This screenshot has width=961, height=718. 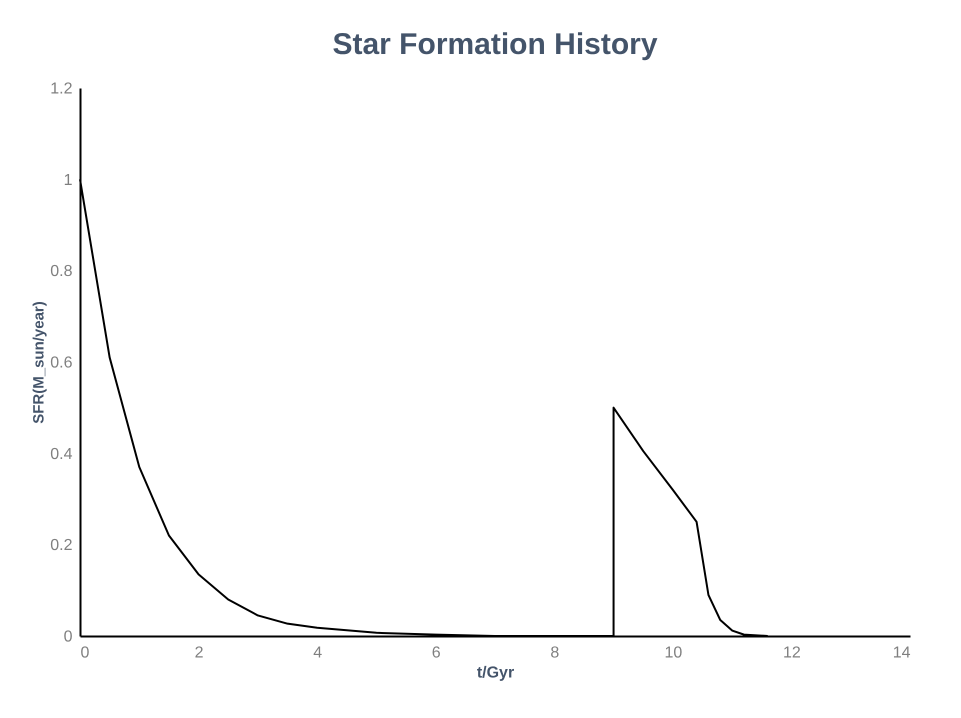 I want to click on x-tick-label: 2, so click(x=199, y=653).